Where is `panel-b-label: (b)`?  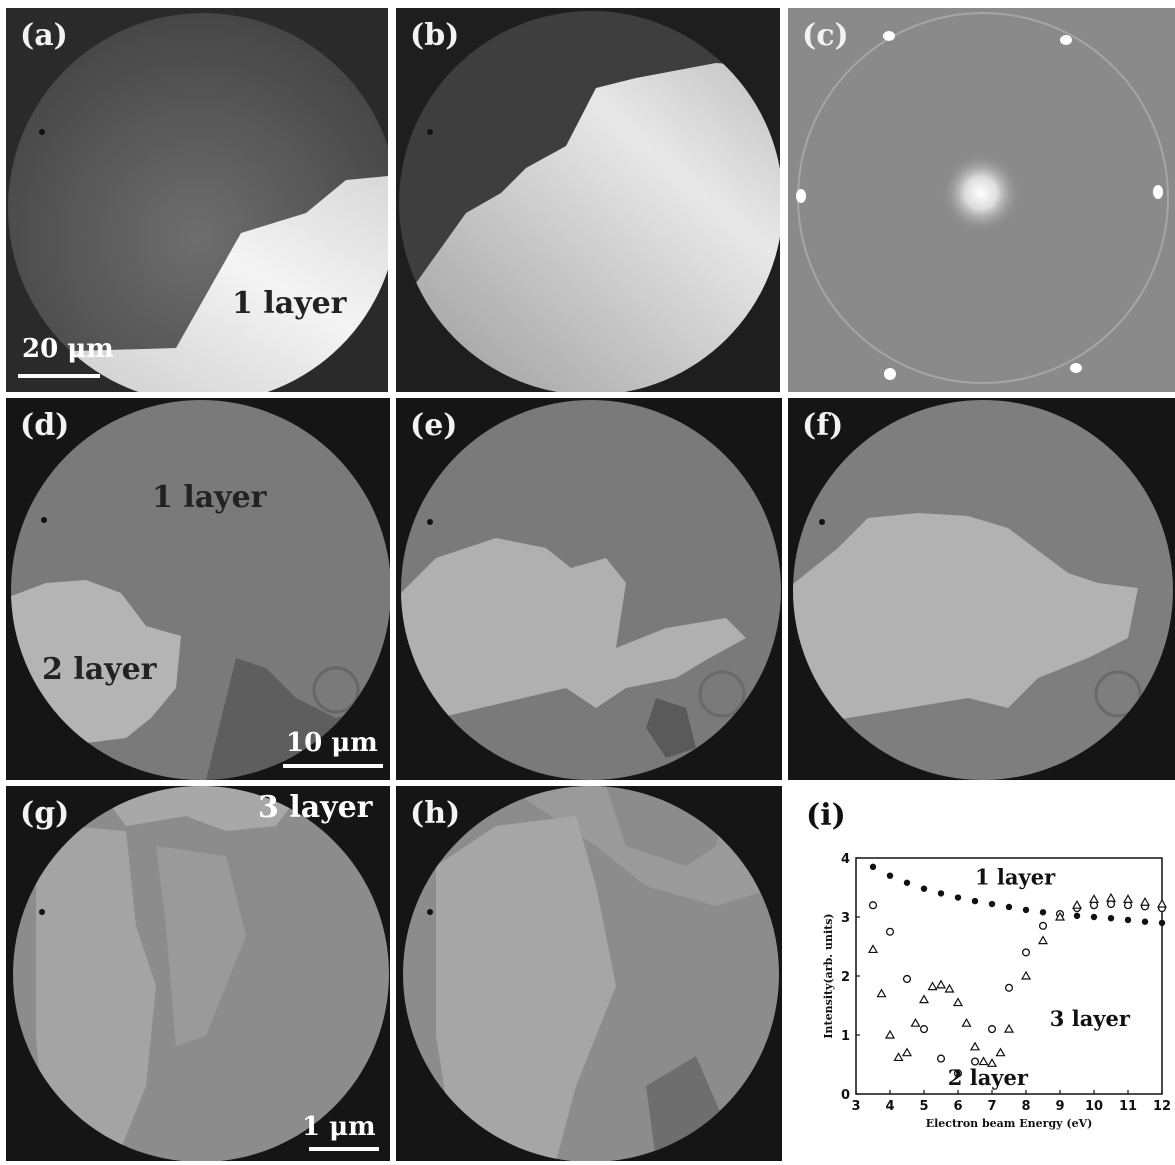
panel-b-label: (b) is located at coordinates (435, 35).